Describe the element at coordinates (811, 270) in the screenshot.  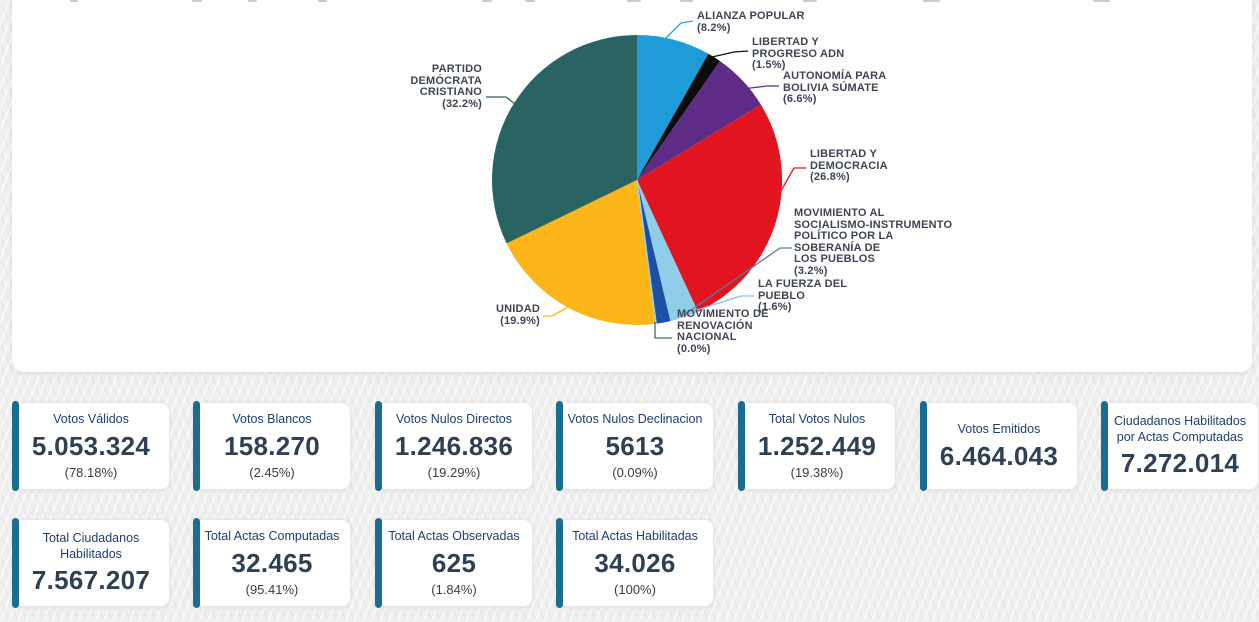
I see `pie-label-pct: (3.2%)` at that location.